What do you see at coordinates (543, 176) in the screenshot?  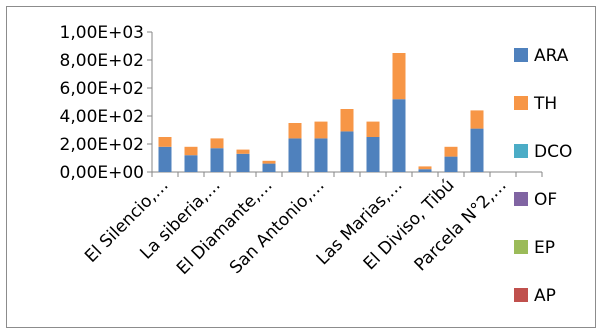 I see `legend: ARA TH DCO OF EP AP` at bounding box center [543, 176].